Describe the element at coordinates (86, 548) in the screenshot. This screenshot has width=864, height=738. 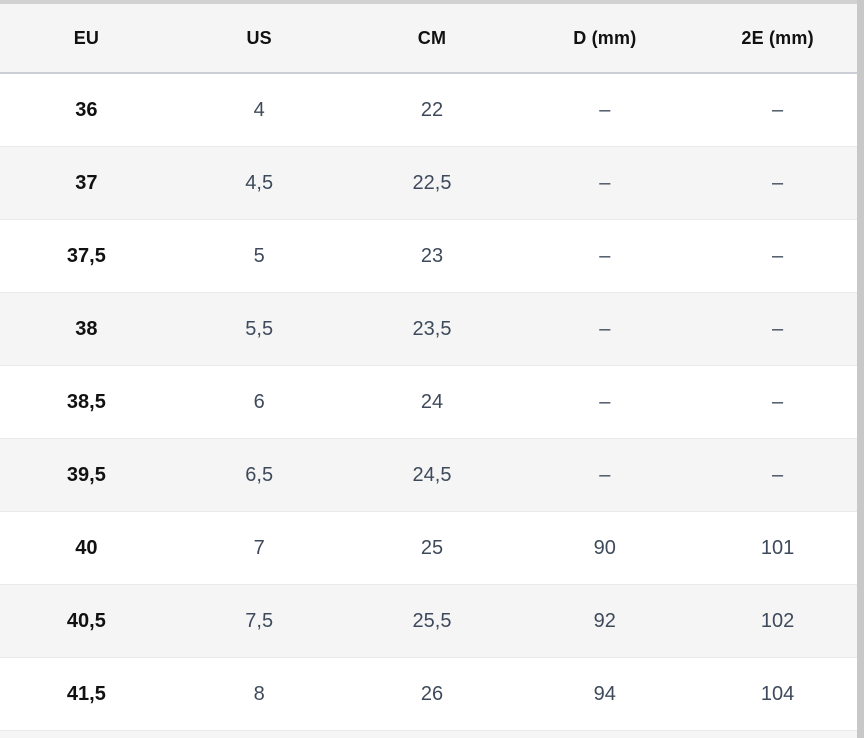
I see `eu-size-cell: 40` at that location.